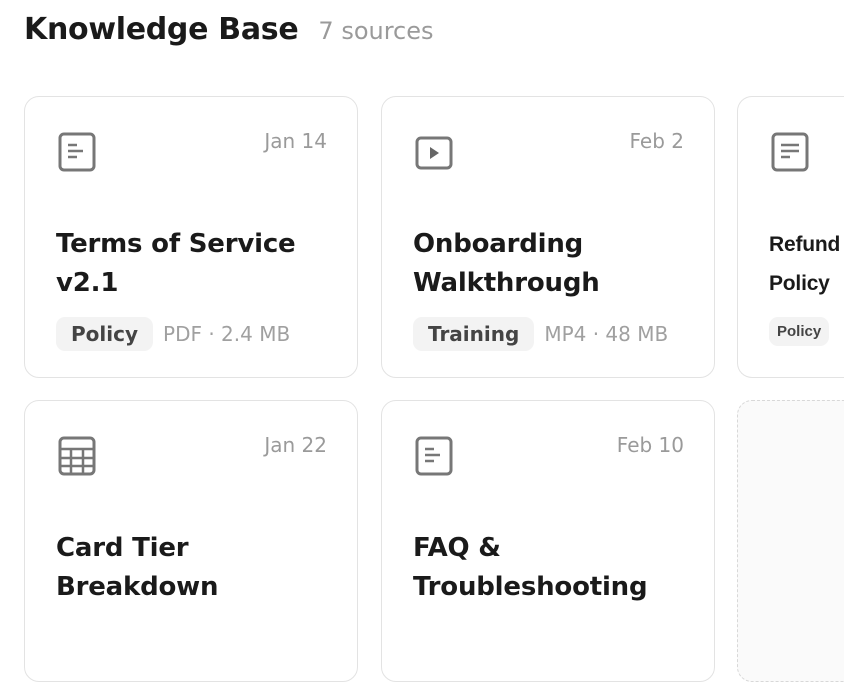 The width and height of the screenshot is (844, 682). Describe the element at coordinates (606, 334) in the screenshot. I see `file-meta: MP4 · 48 MB` at that location.